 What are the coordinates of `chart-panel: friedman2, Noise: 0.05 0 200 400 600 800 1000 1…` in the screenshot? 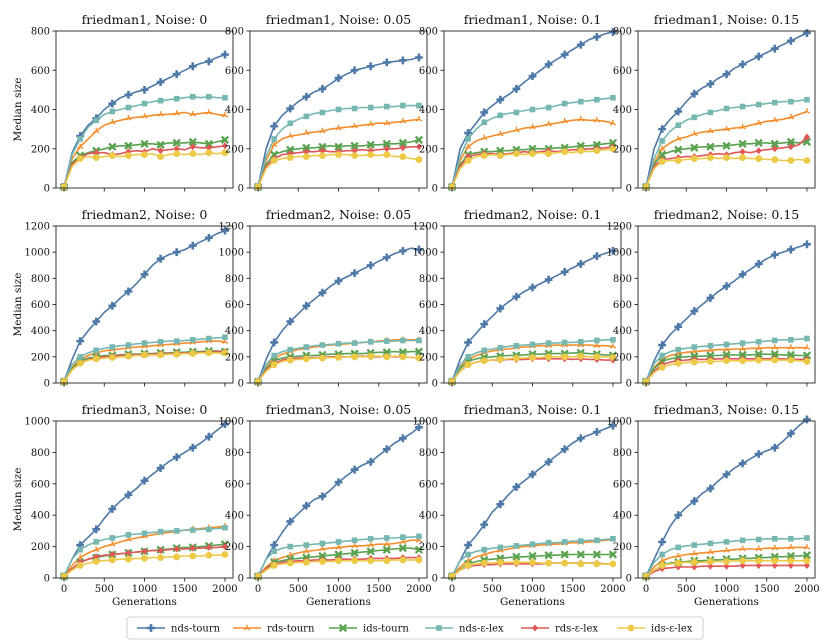 It's located at (323, 298).